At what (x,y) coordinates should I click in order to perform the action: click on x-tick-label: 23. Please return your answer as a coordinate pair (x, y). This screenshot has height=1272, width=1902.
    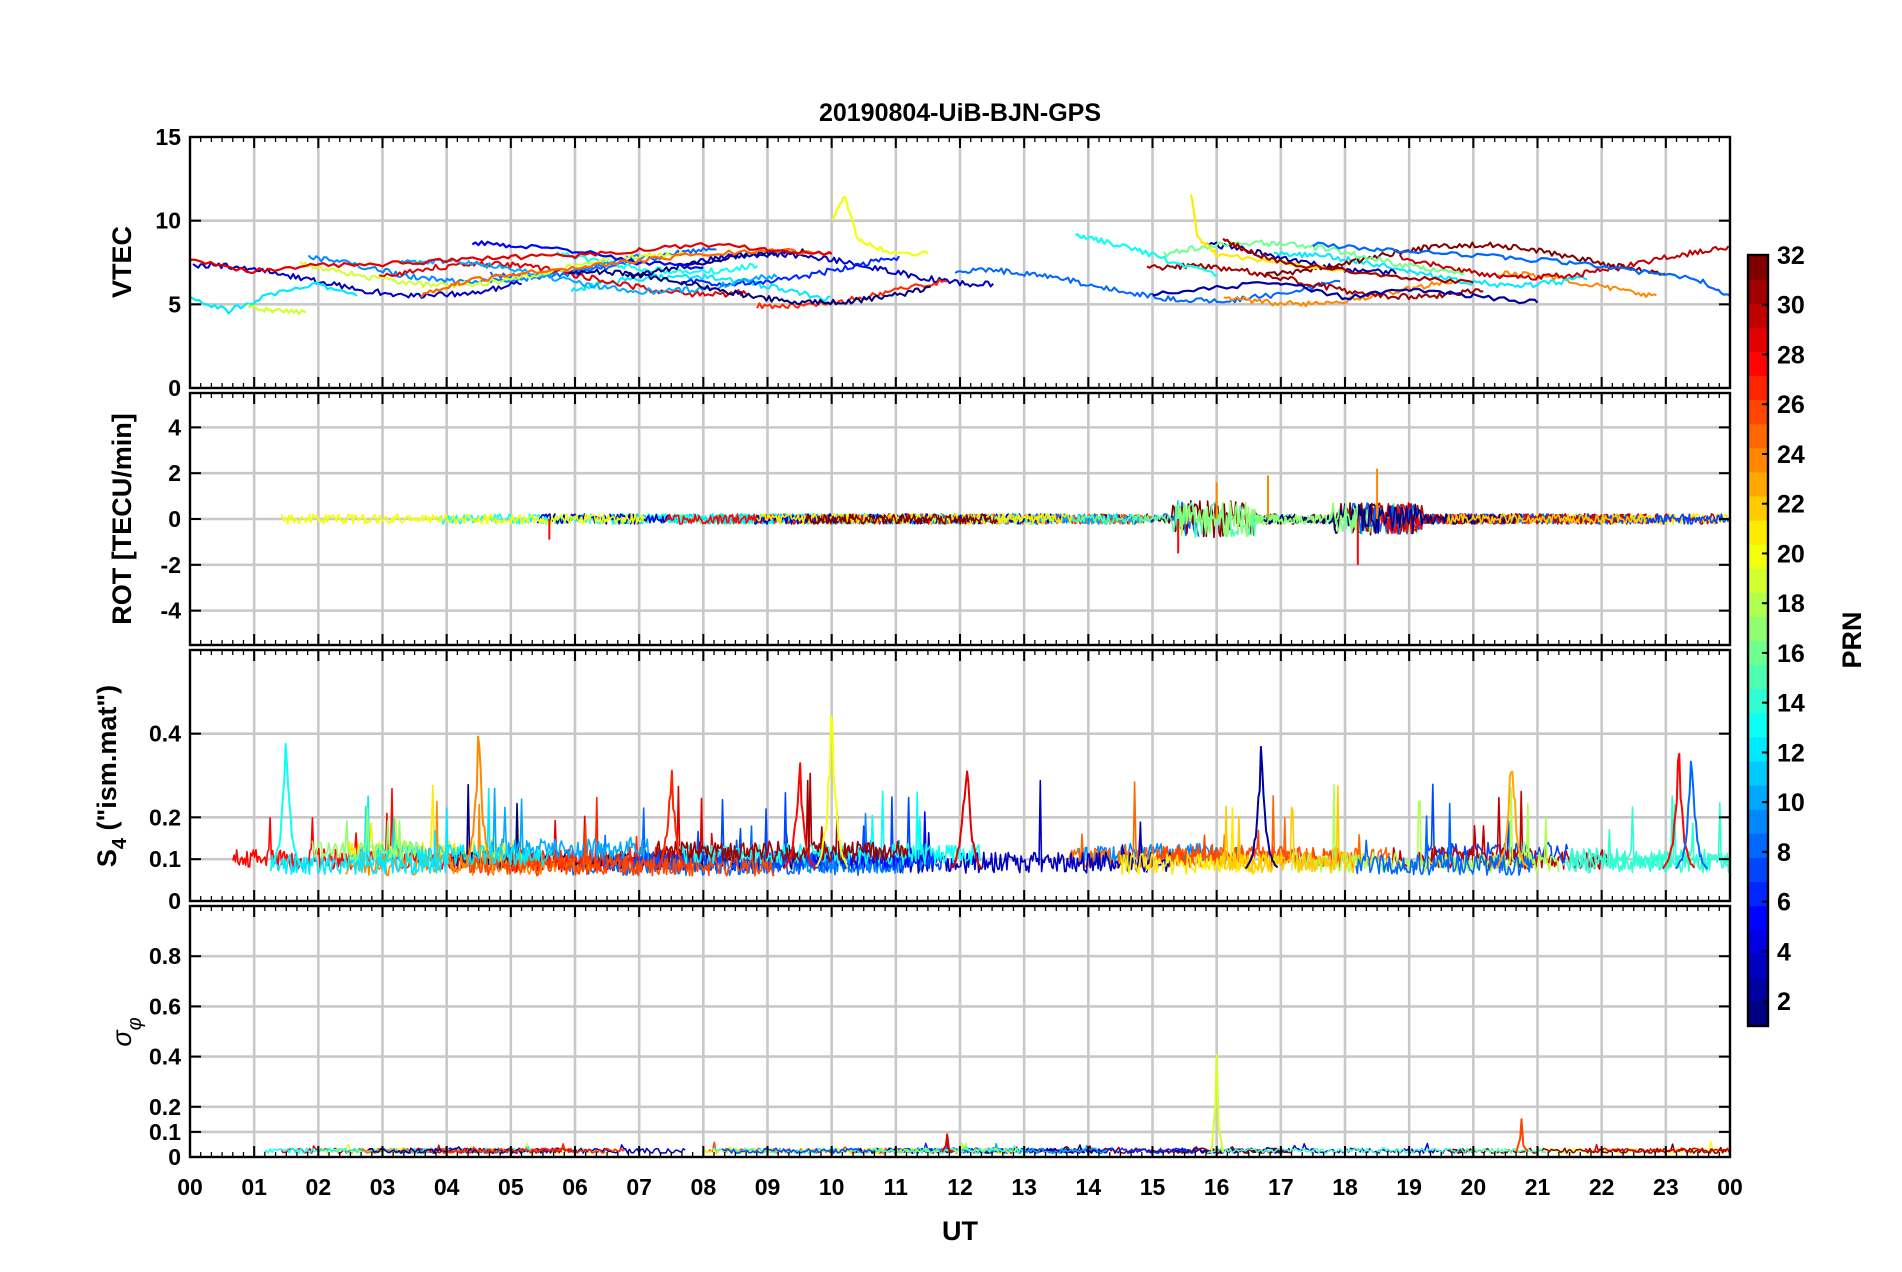
    Looking at the image, I should click on (1666, 1187).